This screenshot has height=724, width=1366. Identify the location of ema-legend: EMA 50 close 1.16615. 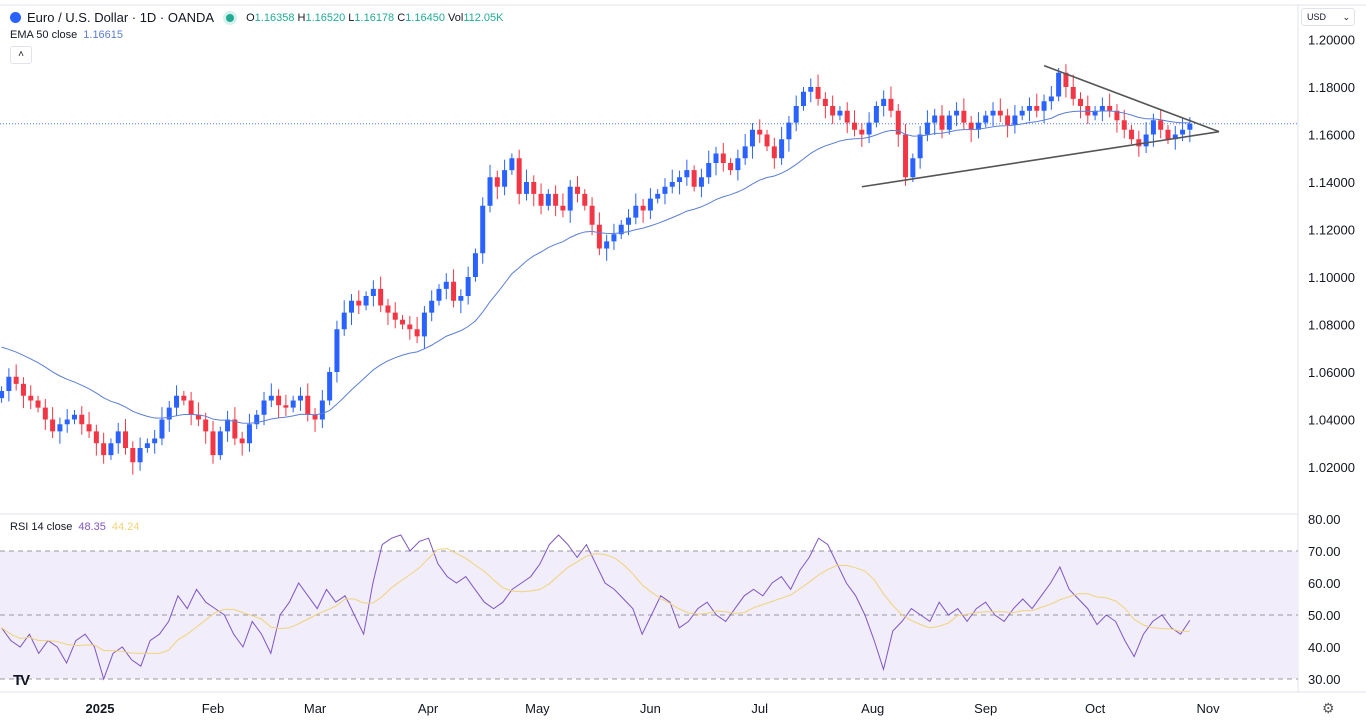
(66, 35).